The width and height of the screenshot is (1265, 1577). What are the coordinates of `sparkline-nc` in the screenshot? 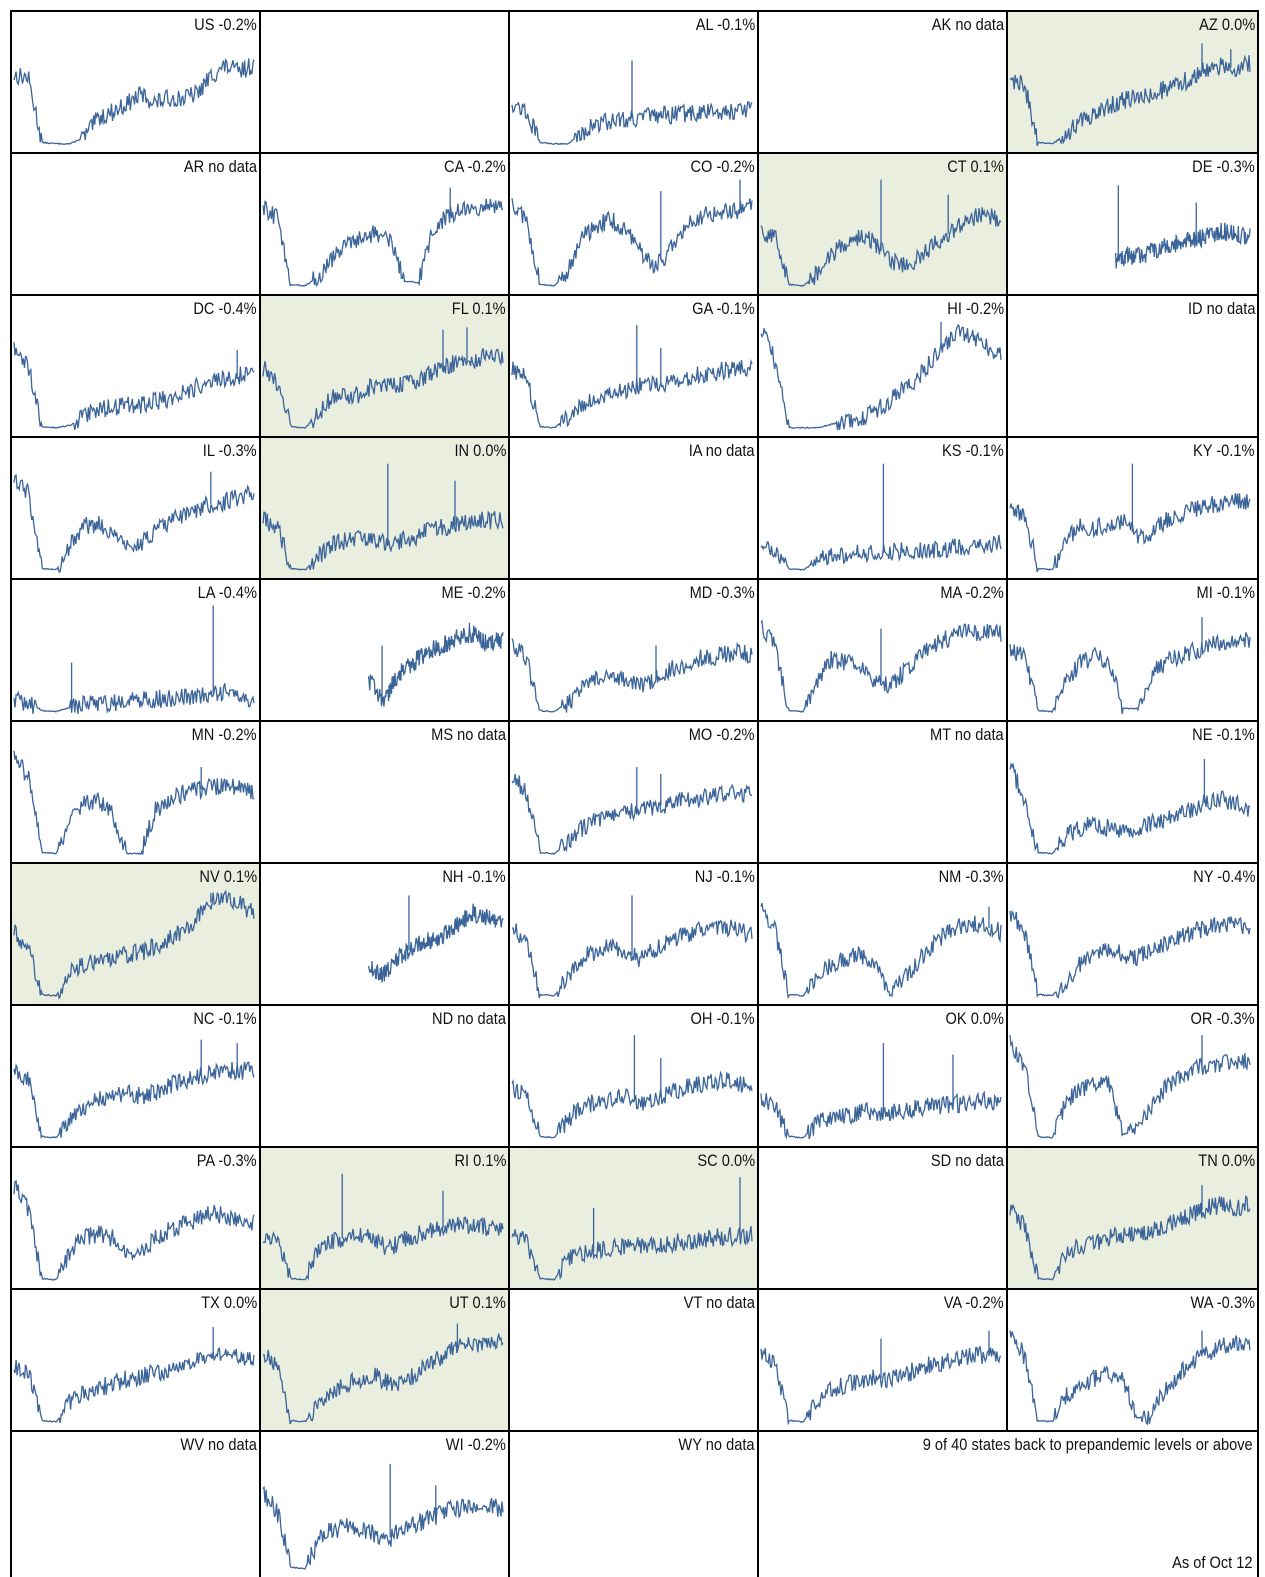 It's located at (134, 1089).